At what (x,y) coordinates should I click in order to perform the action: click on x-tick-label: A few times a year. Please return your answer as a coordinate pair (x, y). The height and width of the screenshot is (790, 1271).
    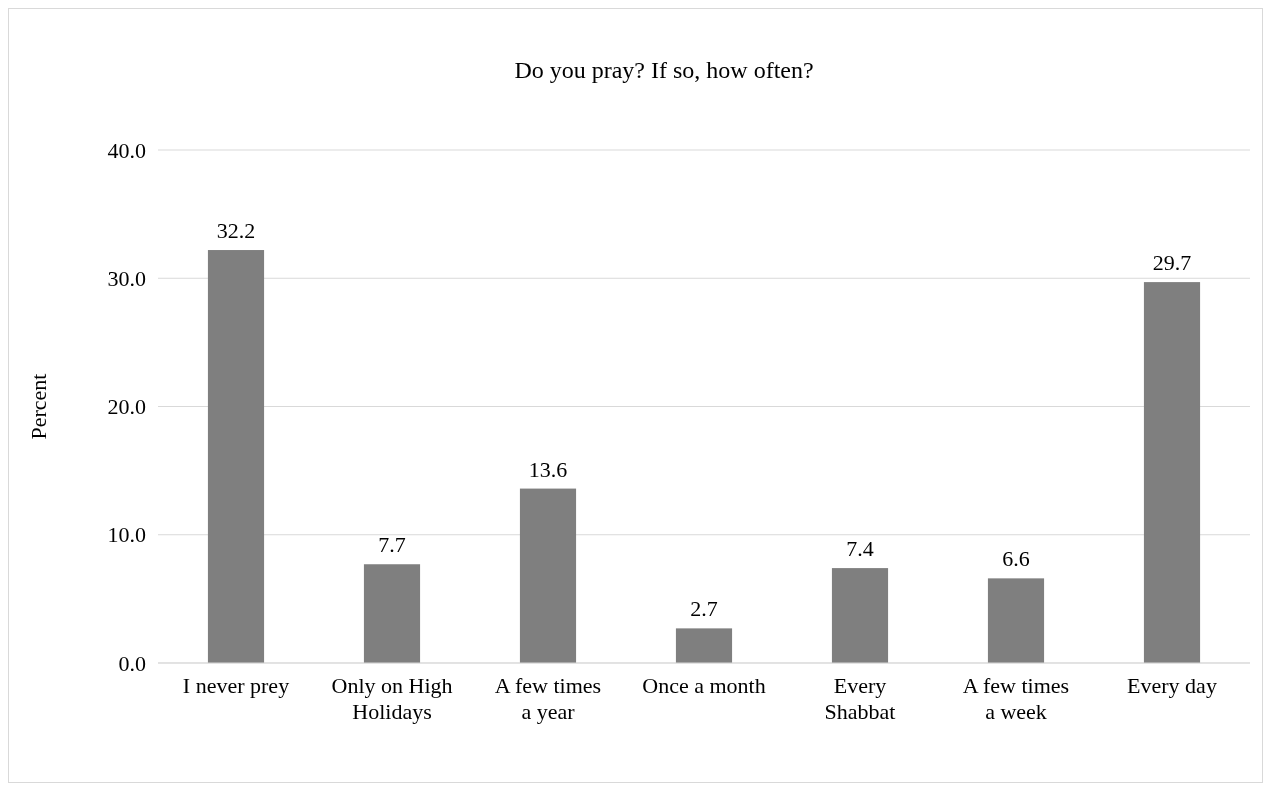
    Looking at the image, I should click on (548, 698).